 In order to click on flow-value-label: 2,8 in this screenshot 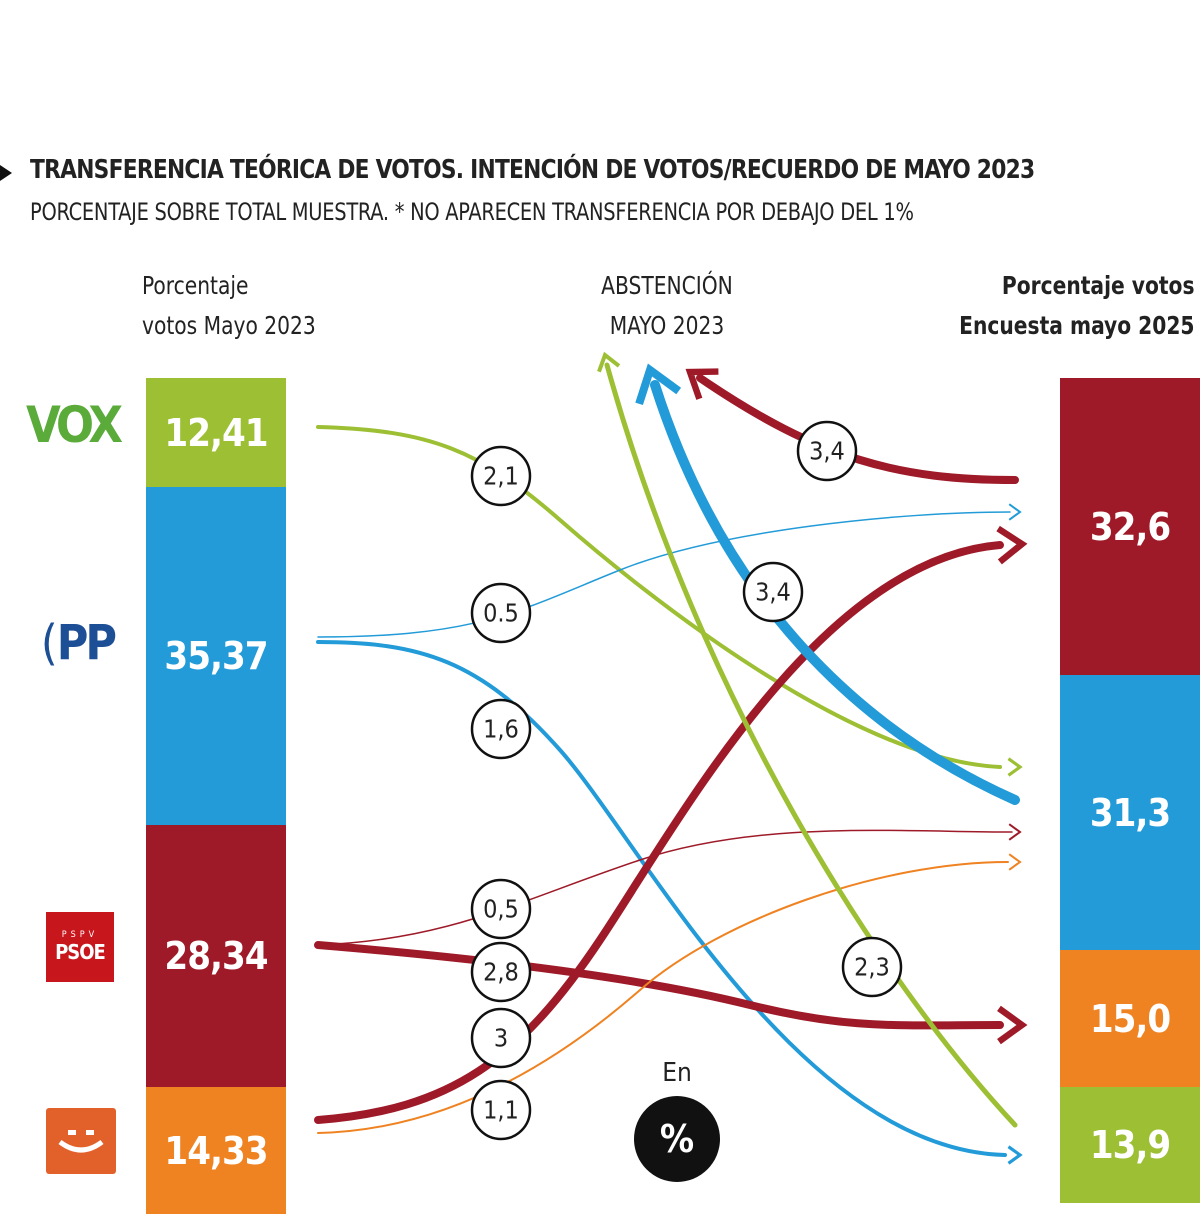, I will do `click(501, 972)`.